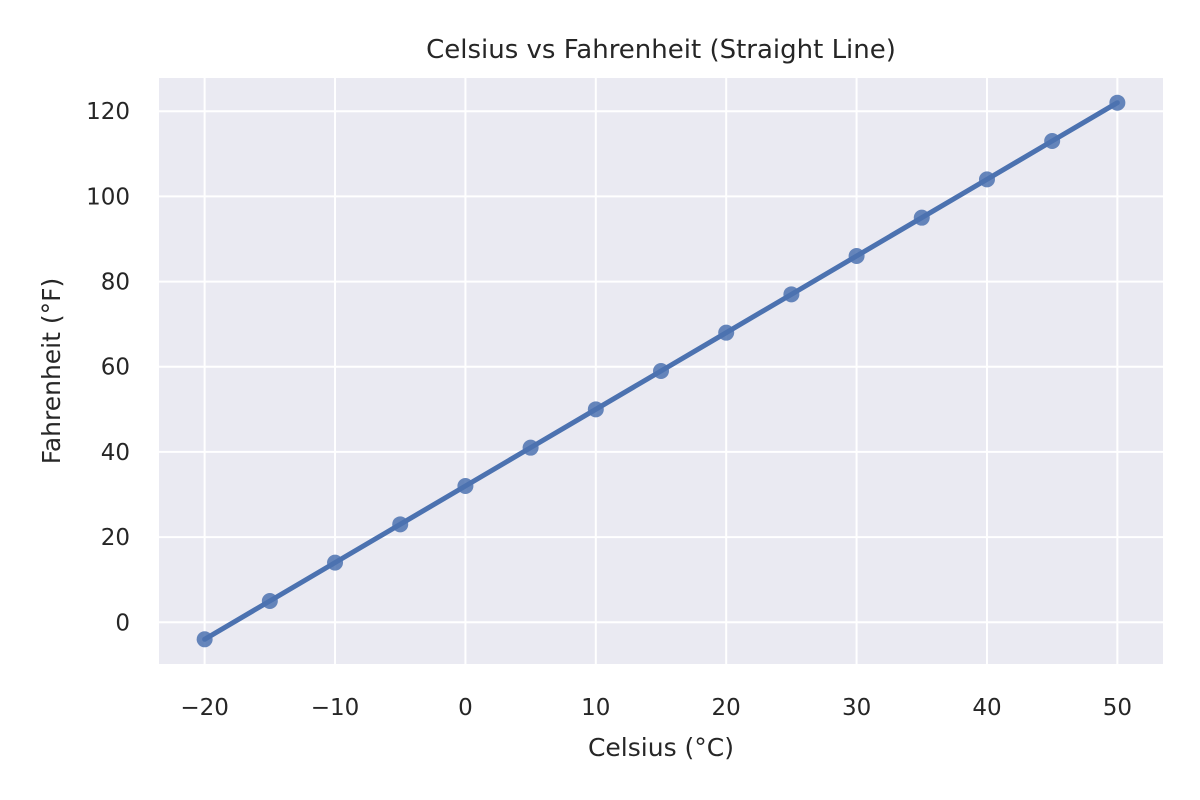 This screenshot has height=800, width=1200. What do you see at coordinates (856, 708) in the screenshot?
I see `x-tick-label: 30` at bounding box center [856, 708].